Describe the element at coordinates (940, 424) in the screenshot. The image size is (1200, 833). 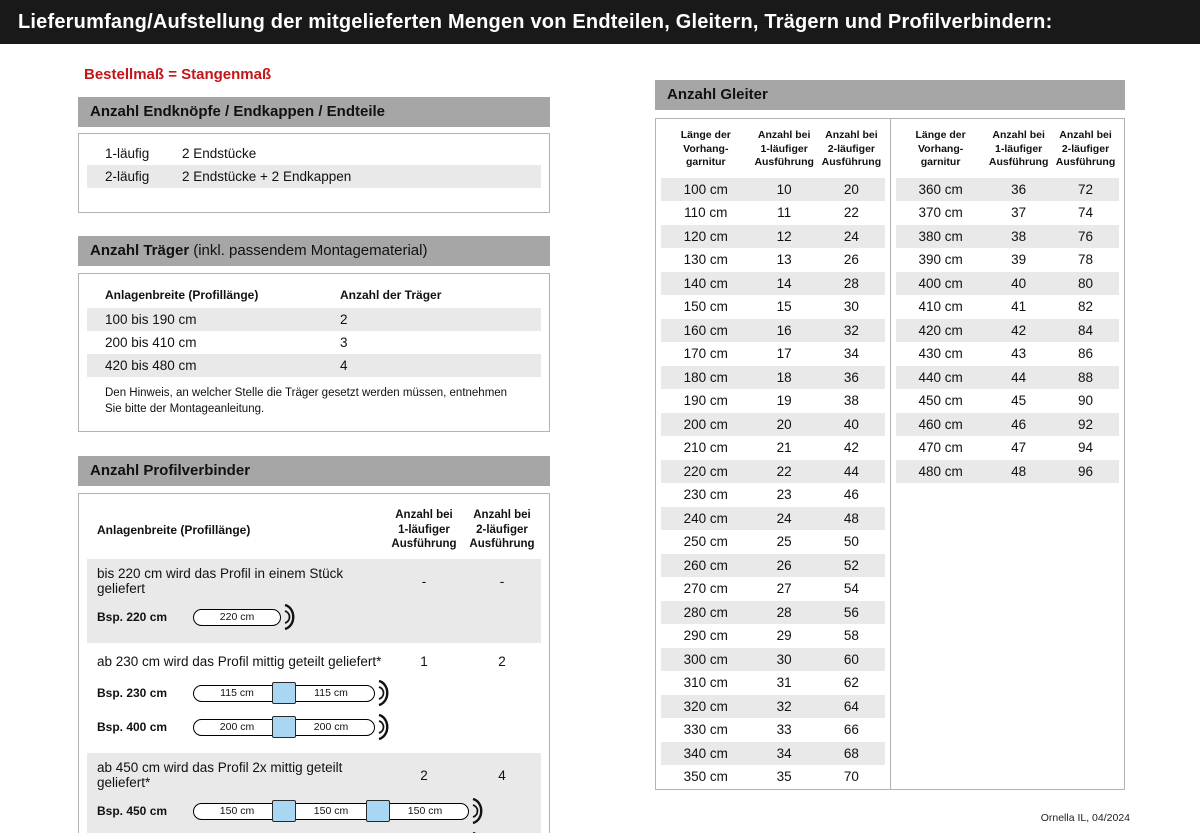
I see `gleiter-length: 460 cm` at that location.